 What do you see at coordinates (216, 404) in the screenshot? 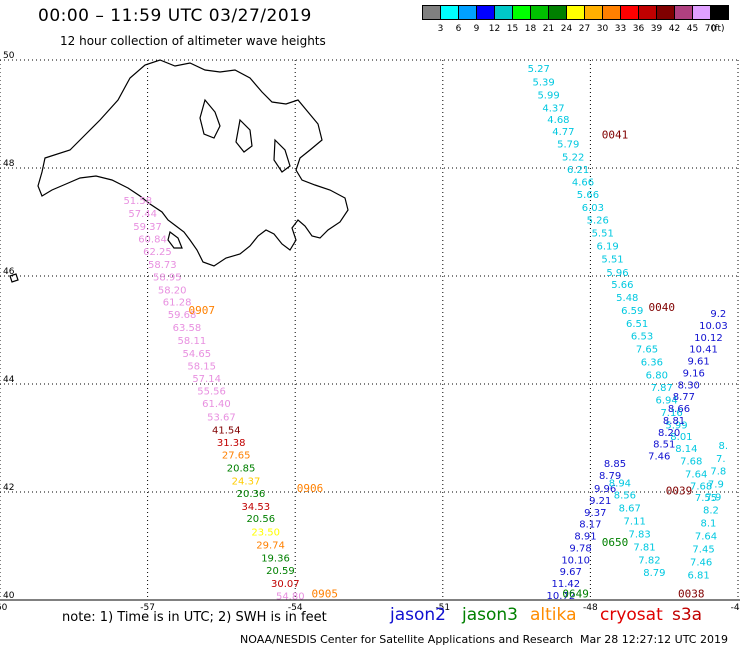
I see `wave-height-value: 61.40` at bounding box center [216, 404].